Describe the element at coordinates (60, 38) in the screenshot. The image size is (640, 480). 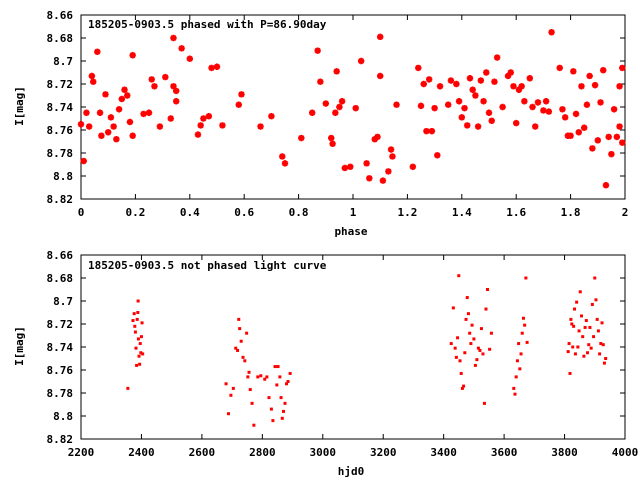
I see `phased-y-tick-label: 8.68` at that location.